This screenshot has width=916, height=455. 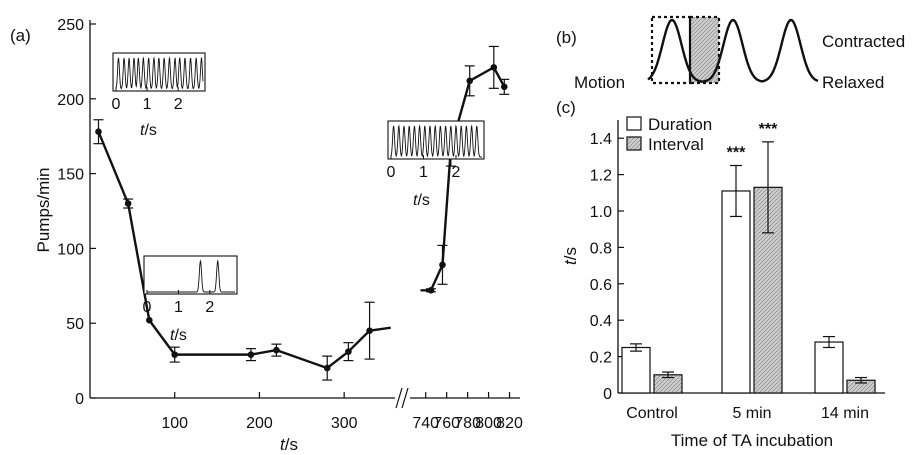 I want to click on legend-swatch-interval, so click(x=634, y=143).